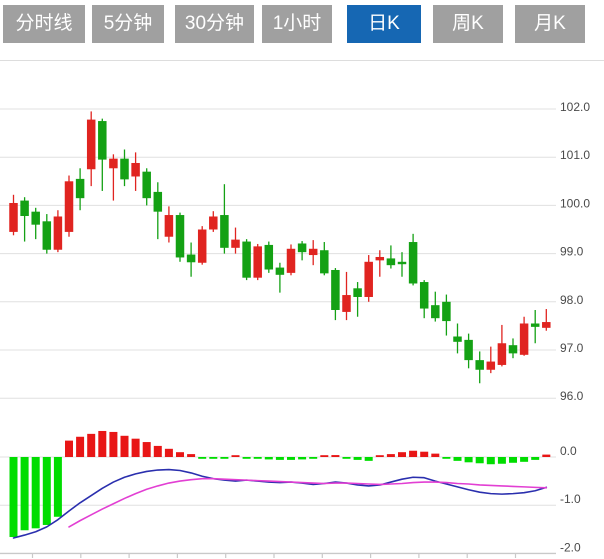 The height and width of the screenshot is (559, 604). What do you see at coordinates (297, 24) in the screenshot?
I see `tab-1hour: 1小时` at bounding box center [297, 24].